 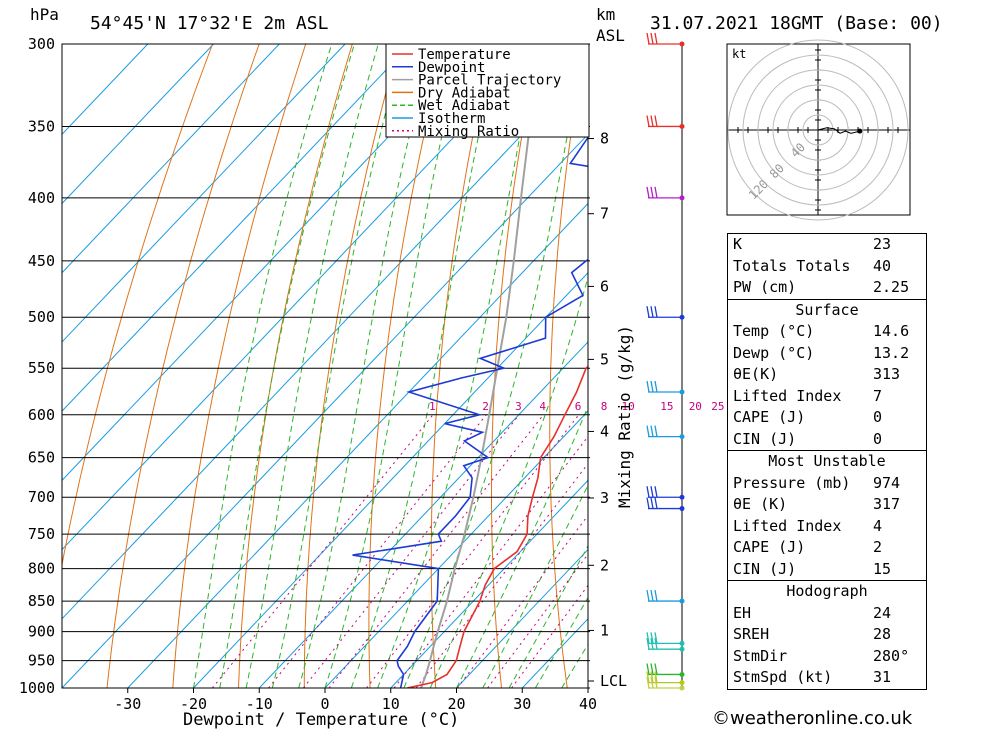 I want to click on stat-row: Pressure (mb)974, so click(x=827, y=484).